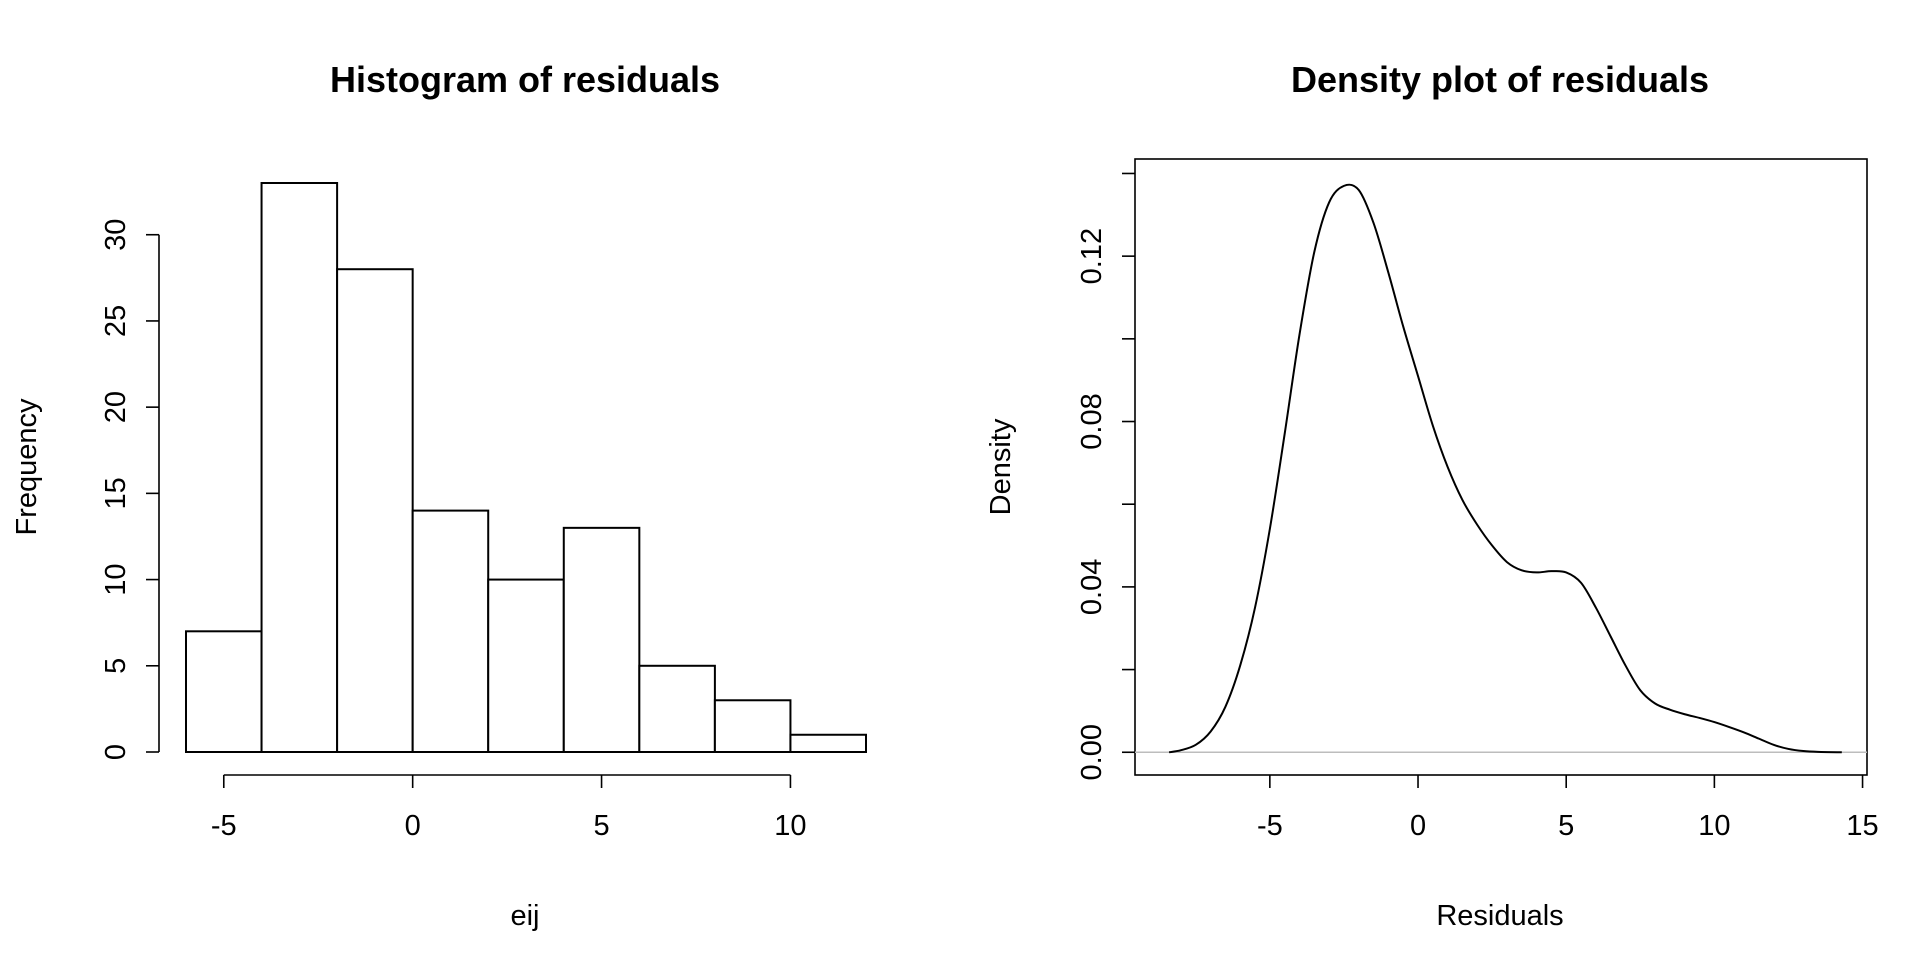  I want to click on density-x-axis: -5 0 5 10 15, so click(1568, 808).